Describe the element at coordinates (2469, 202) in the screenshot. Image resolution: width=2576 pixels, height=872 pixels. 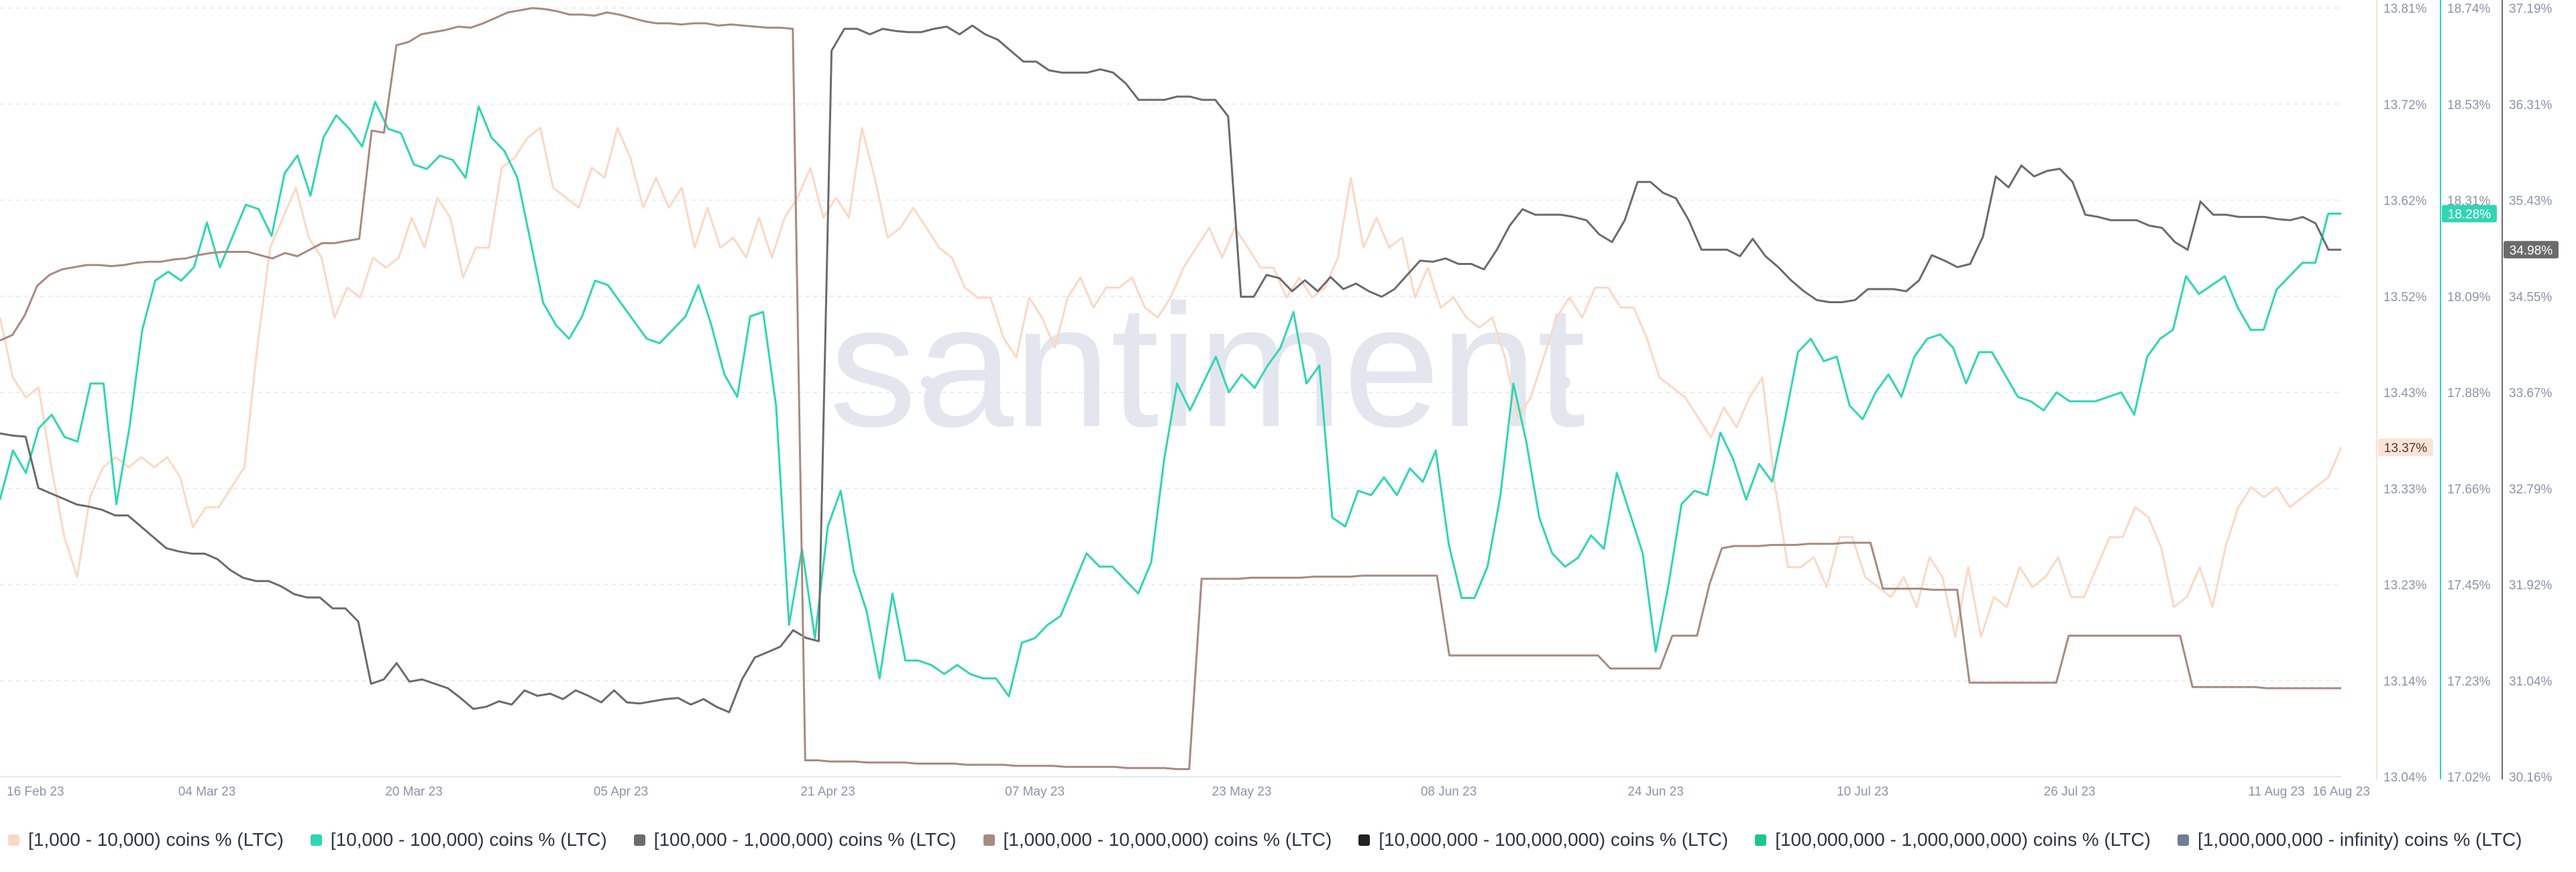
I see `y-tick-label: 18.31%` at that location.